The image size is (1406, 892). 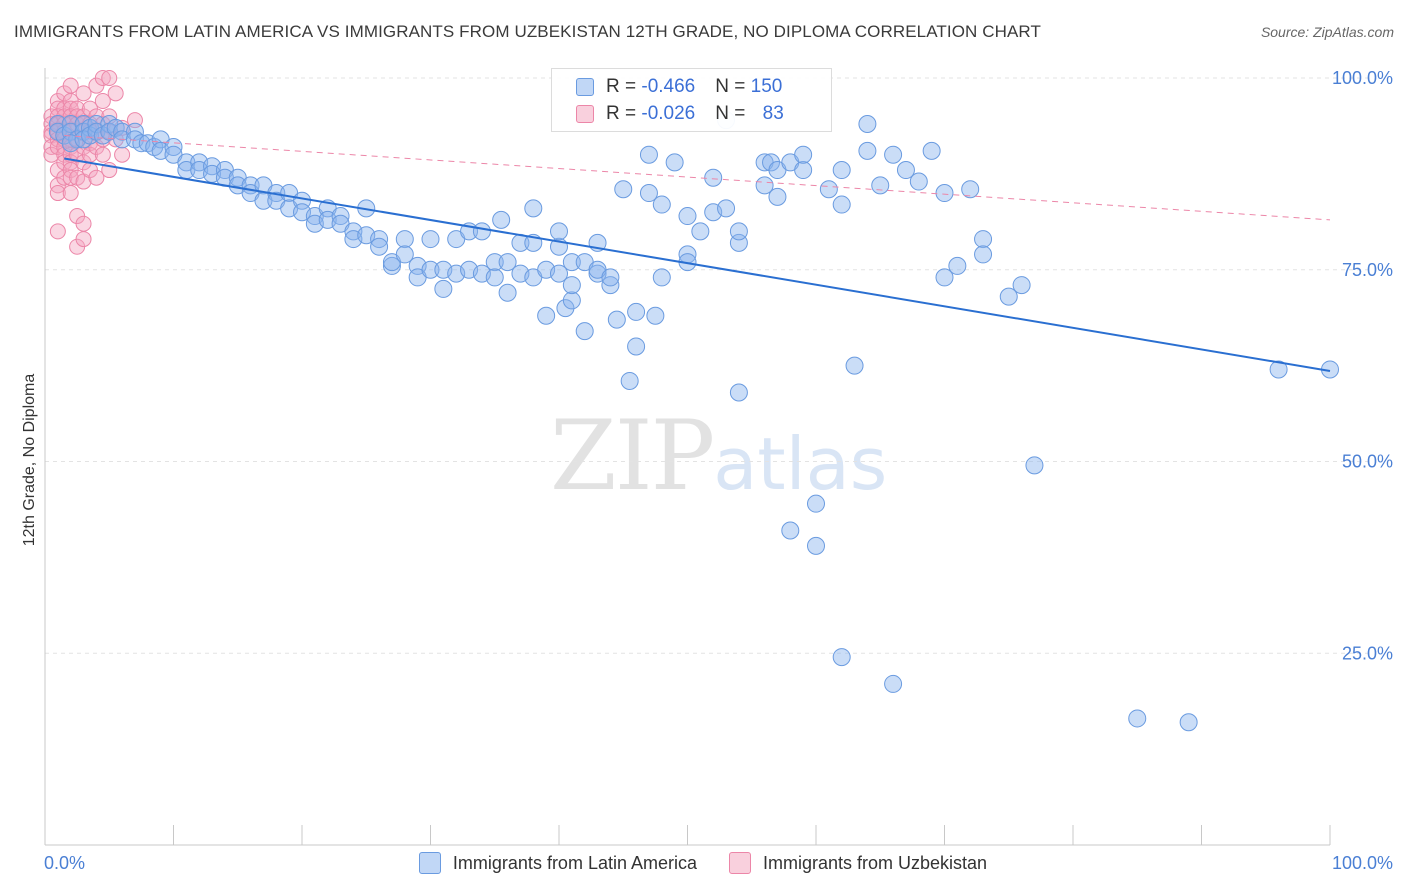 What do you see at coordinates (858, 863) in the screenshot?
I see `legend-item-uzbekistan: Immigrants from Uzbekistan` at bounding box center [858, 863].